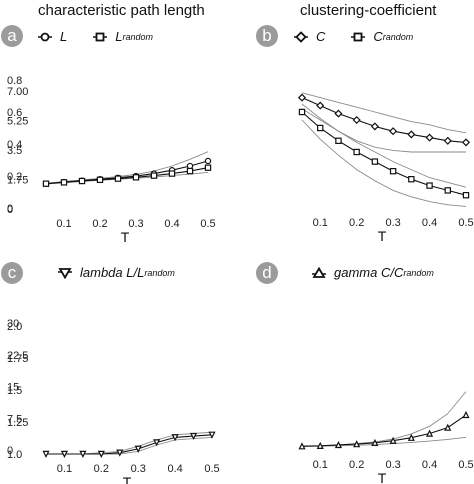  Describe the element at coordinates (301, 36) in the screenshot. I see `diamond-marker-icon` at that location.